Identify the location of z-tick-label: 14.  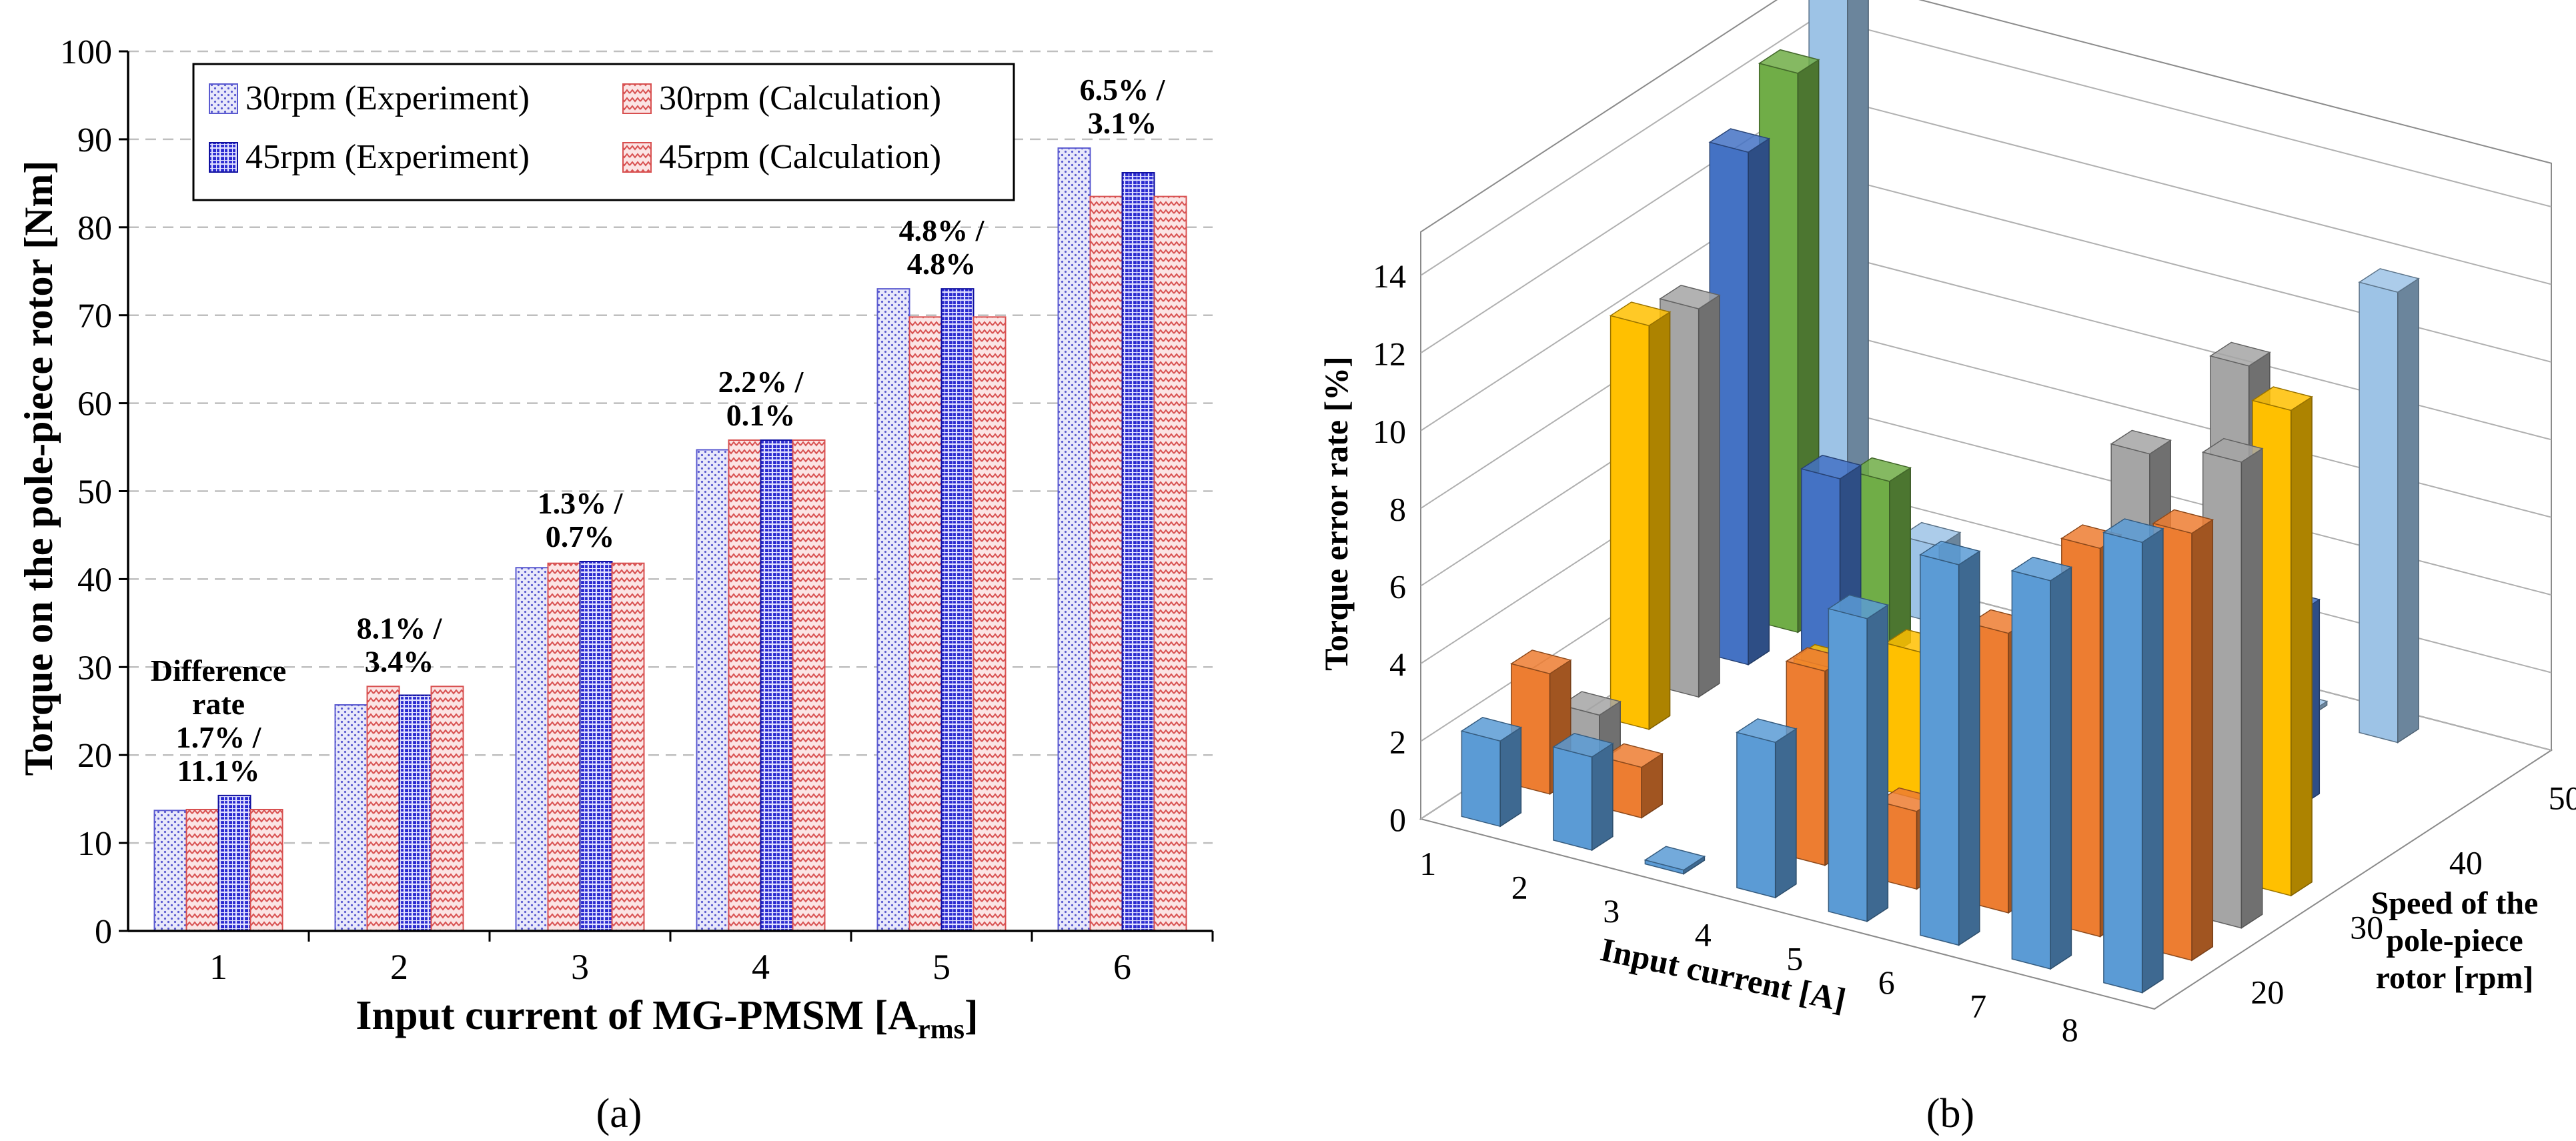
(1389, 276).